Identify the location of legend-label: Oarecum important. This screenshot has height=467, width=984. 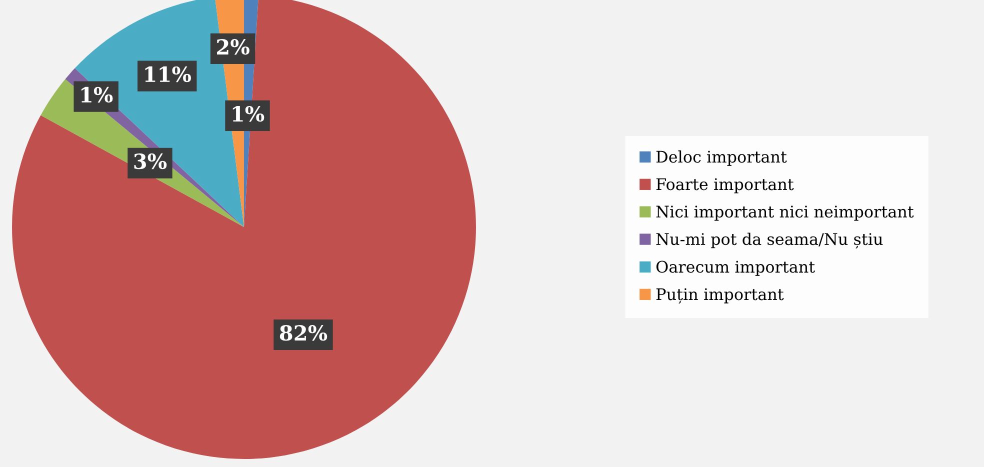
(735, 268).